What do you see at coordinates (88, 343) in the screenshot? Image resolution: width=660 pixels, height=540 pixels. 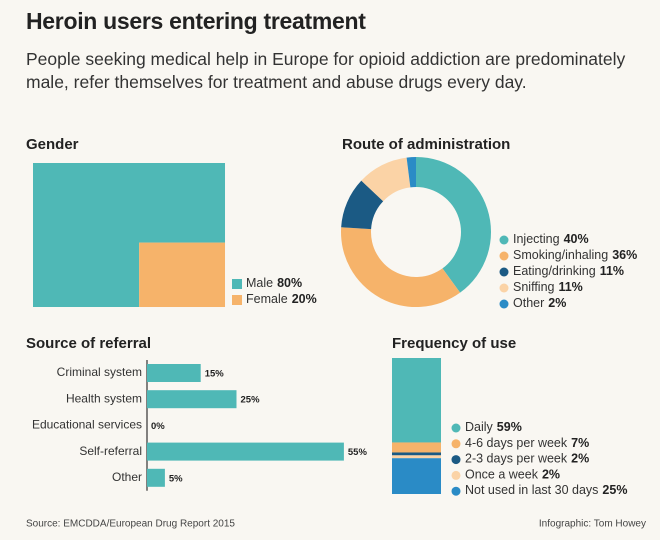 I see `panel-title: Source of referral` at bounding box center [88, 343].